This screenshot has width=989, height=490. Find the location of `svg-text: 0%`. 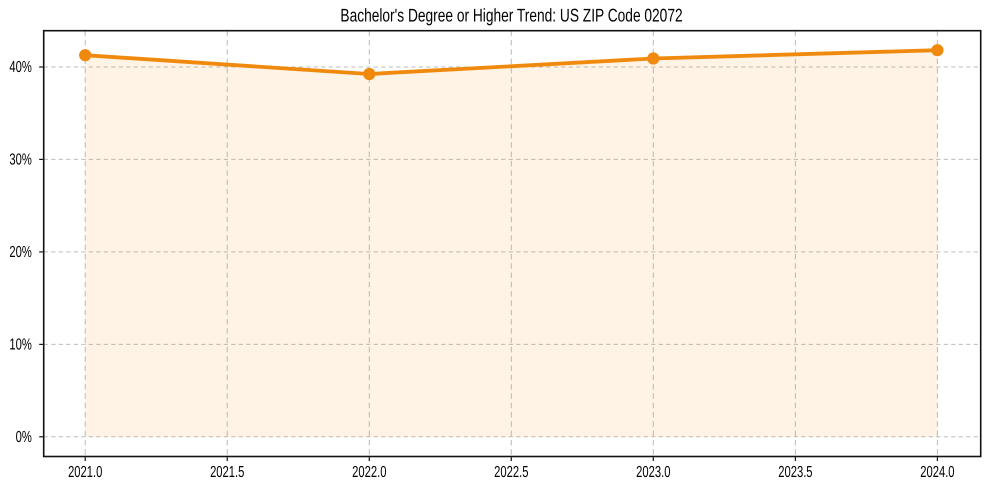

svg-text: 0% is located at coordinates (24, 437).